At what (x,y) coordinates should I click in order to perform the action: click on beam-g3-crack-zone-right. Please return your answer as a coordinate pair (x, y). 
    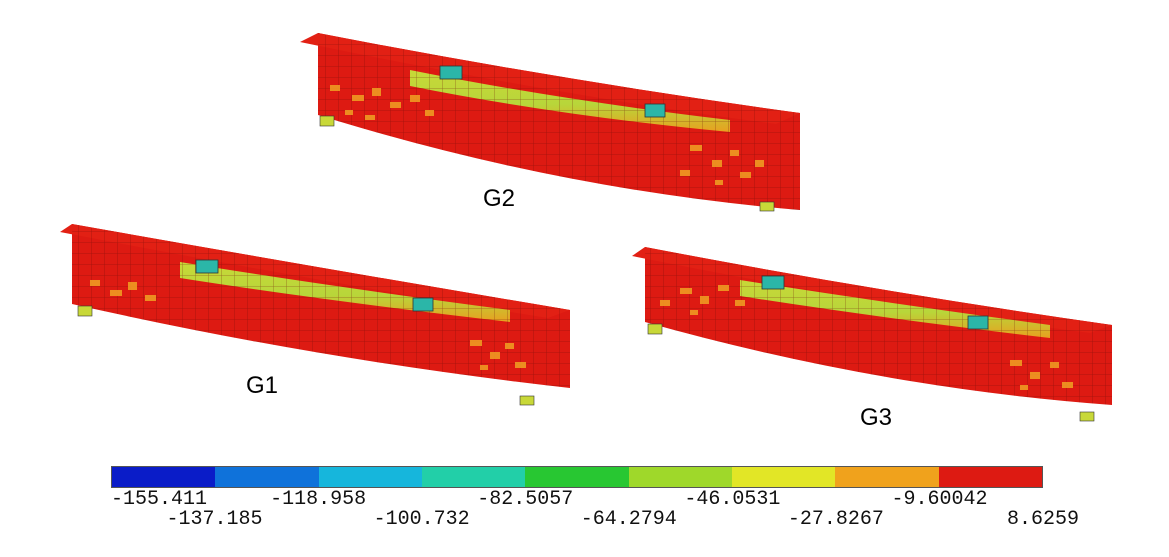
    Looking at the image, I should click on (1041, 375).